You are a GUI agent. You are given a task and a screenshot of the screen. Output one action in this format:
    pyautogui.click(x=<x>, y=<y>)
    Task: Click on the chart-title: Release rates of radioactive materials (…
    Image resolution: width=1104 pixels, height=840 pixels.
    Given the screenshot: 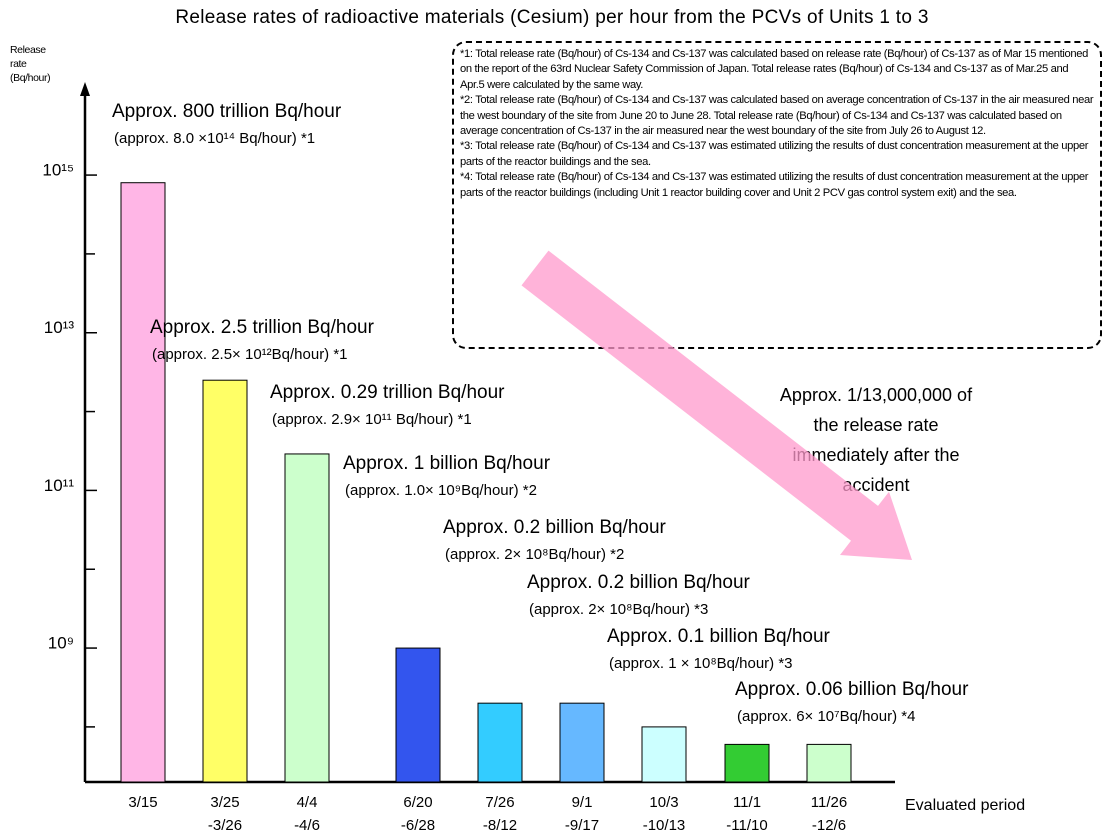 What is the action you would take?
    pyautogui.click(x=551, y=17)
    